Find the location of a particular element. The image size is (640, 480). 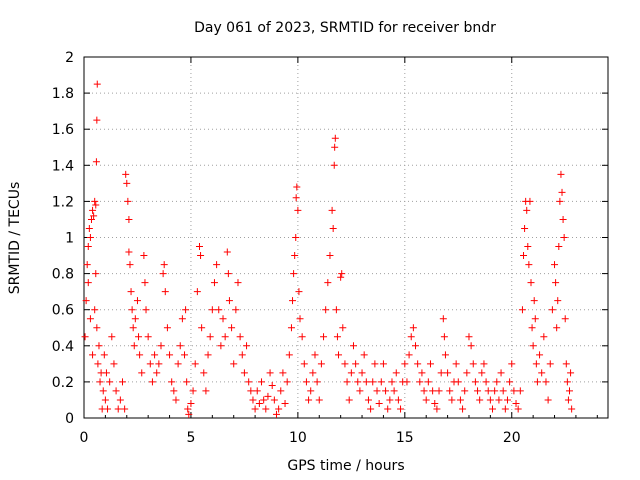

y-tick-label: 1.8 is located at coordinates (63, 94).